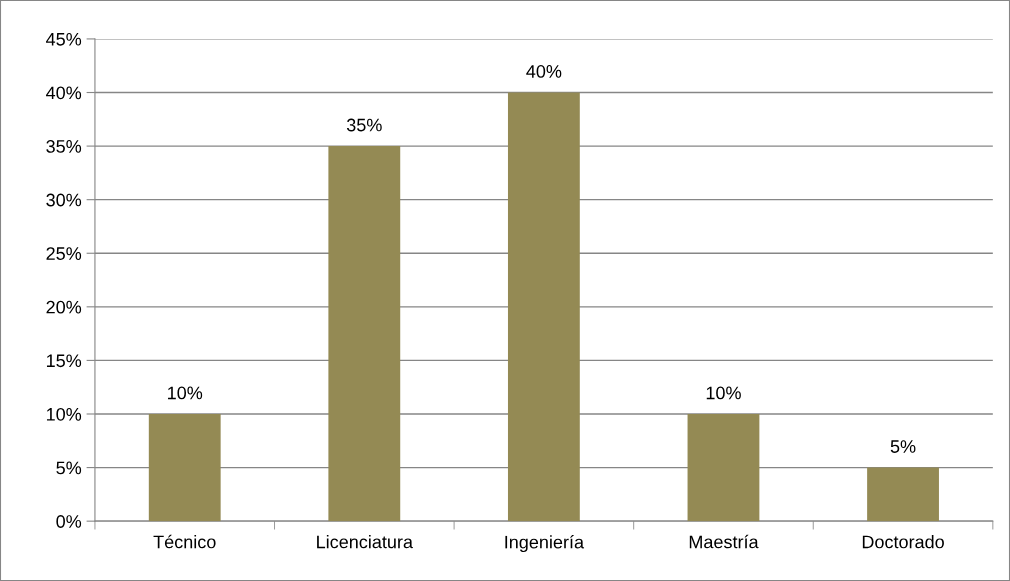 The width and height of the screenshot is (1010, 581). What do you see at coordinates (544, 71) in the screenshot?
I see `data-label: 40%` at bounding box center [544, 71].